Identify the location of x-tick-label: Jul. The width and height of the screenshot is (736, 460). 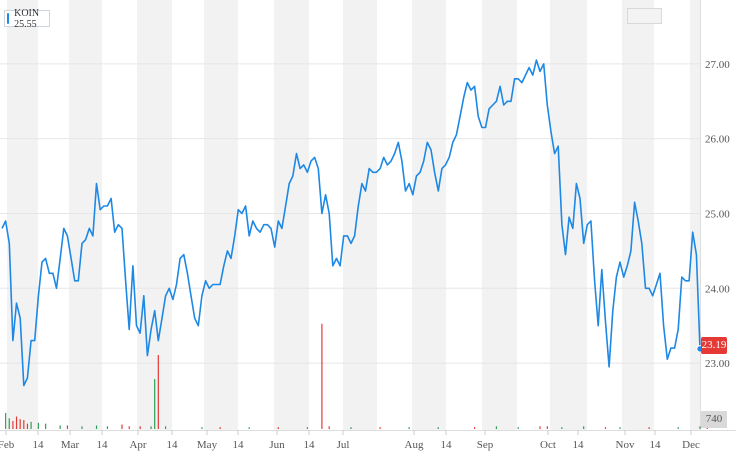
(343, 445).